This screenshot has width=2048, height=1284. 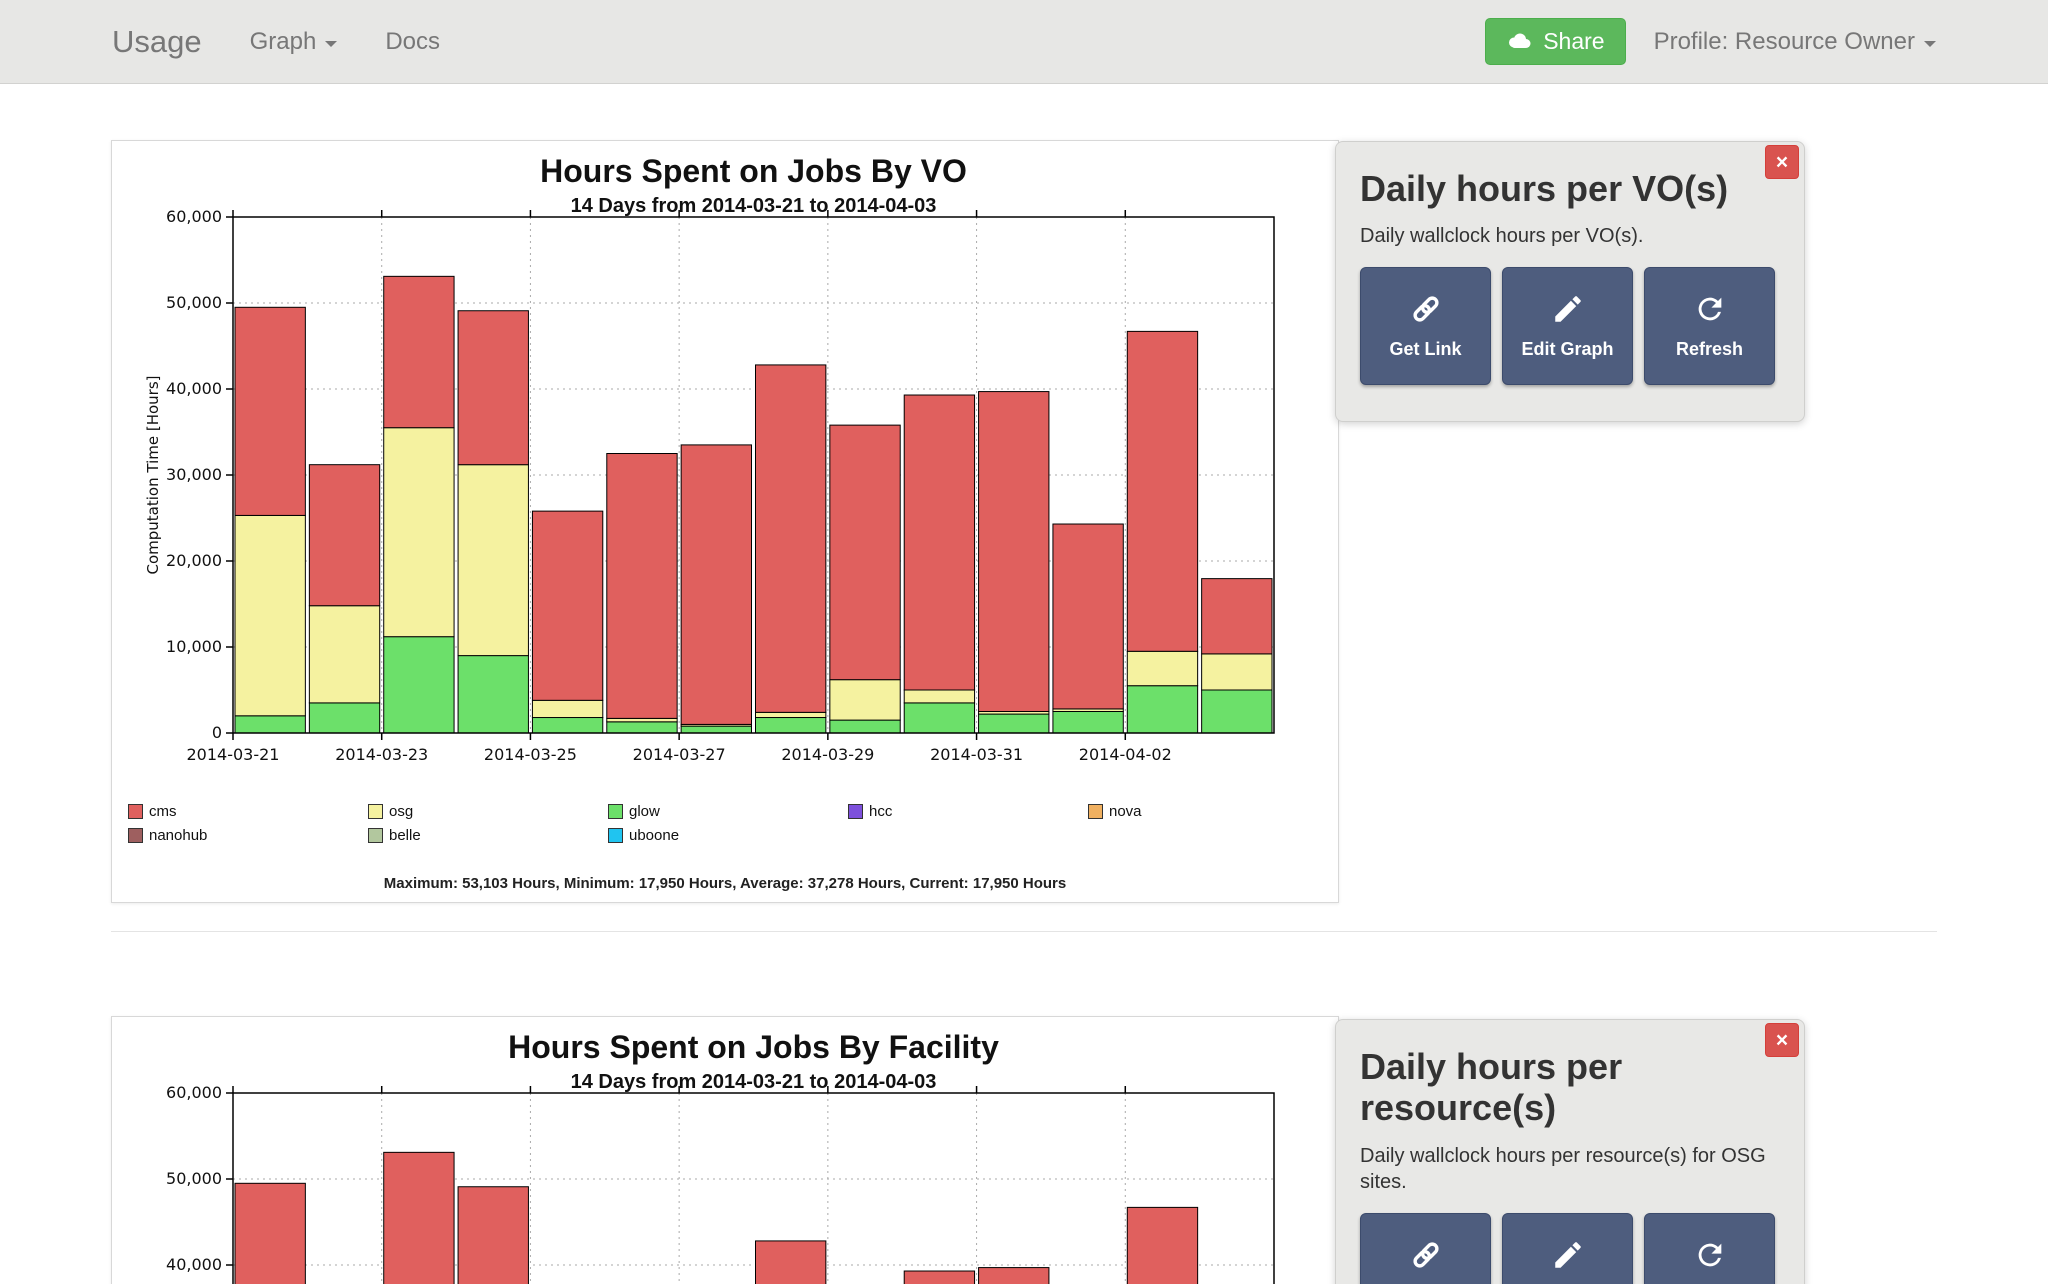 I want to click on legend-item-hcc: hcc, so click(x=968, y=811).